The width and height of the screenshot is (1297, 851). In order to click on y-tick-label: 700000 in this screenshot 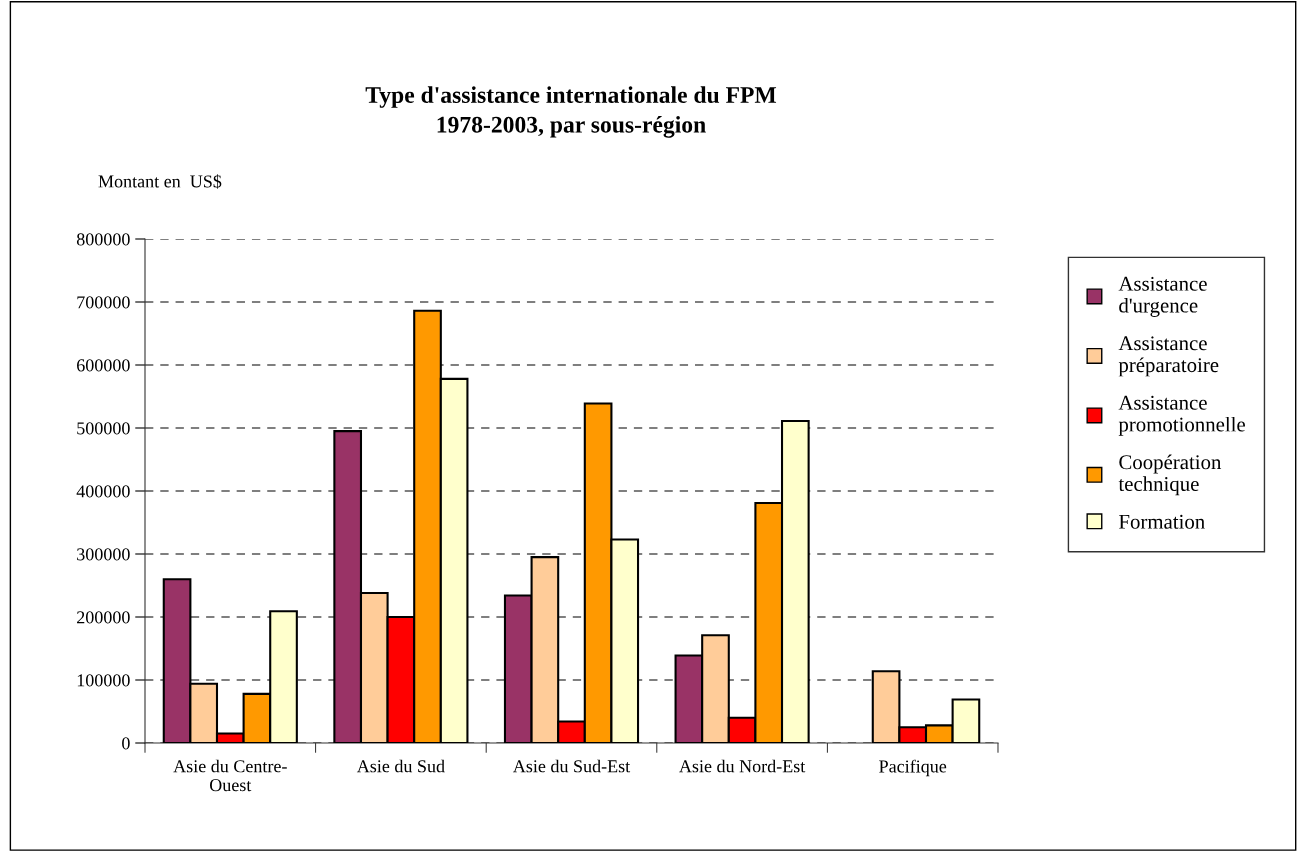, I will do `click(103, 302)`.